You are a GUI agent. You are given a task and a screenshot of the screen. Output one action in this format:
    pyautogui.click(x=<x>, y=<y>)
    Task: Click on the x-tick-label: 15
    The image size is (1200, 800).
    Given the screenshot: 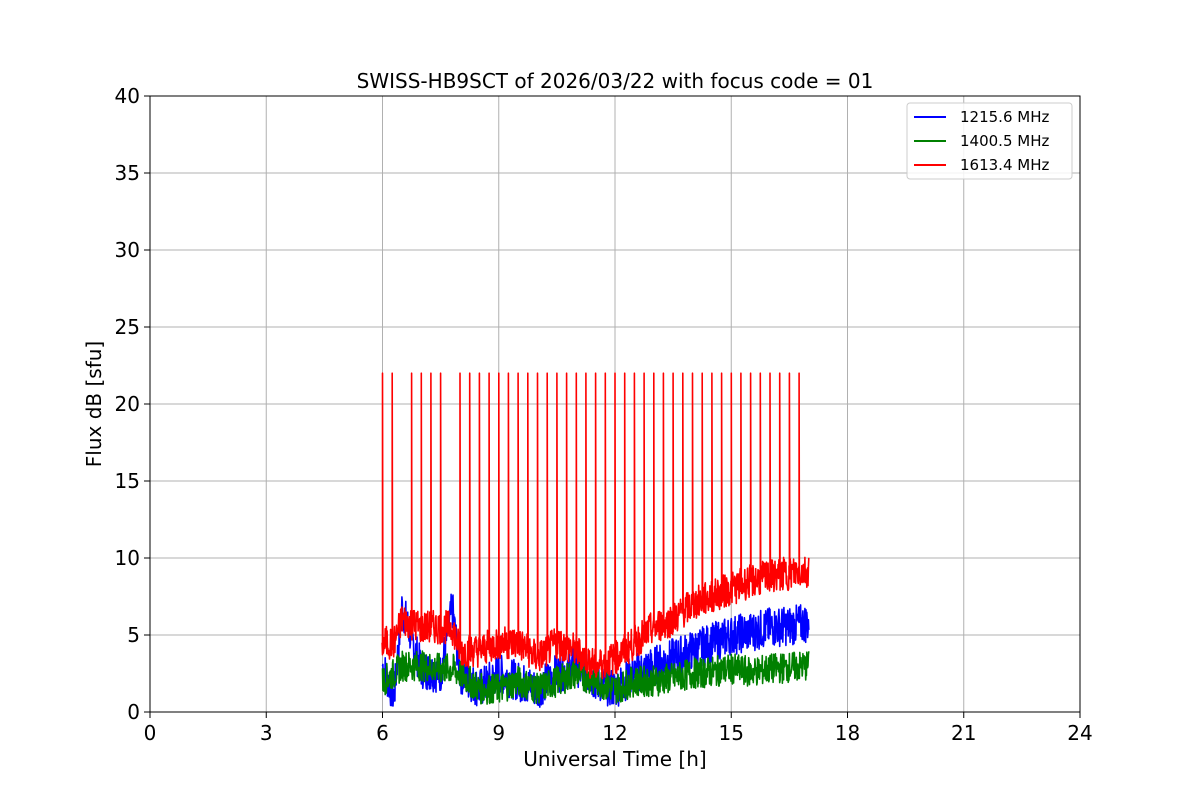 What is the action you would take?
    pyautogui.click(x=731, y=733)
    